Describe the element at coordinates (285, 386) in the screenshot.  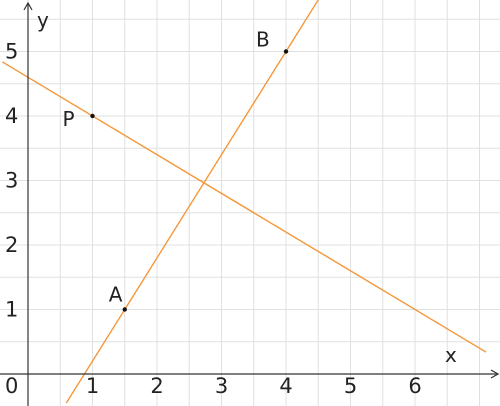
I see `x-tick-label: 4` at that location.